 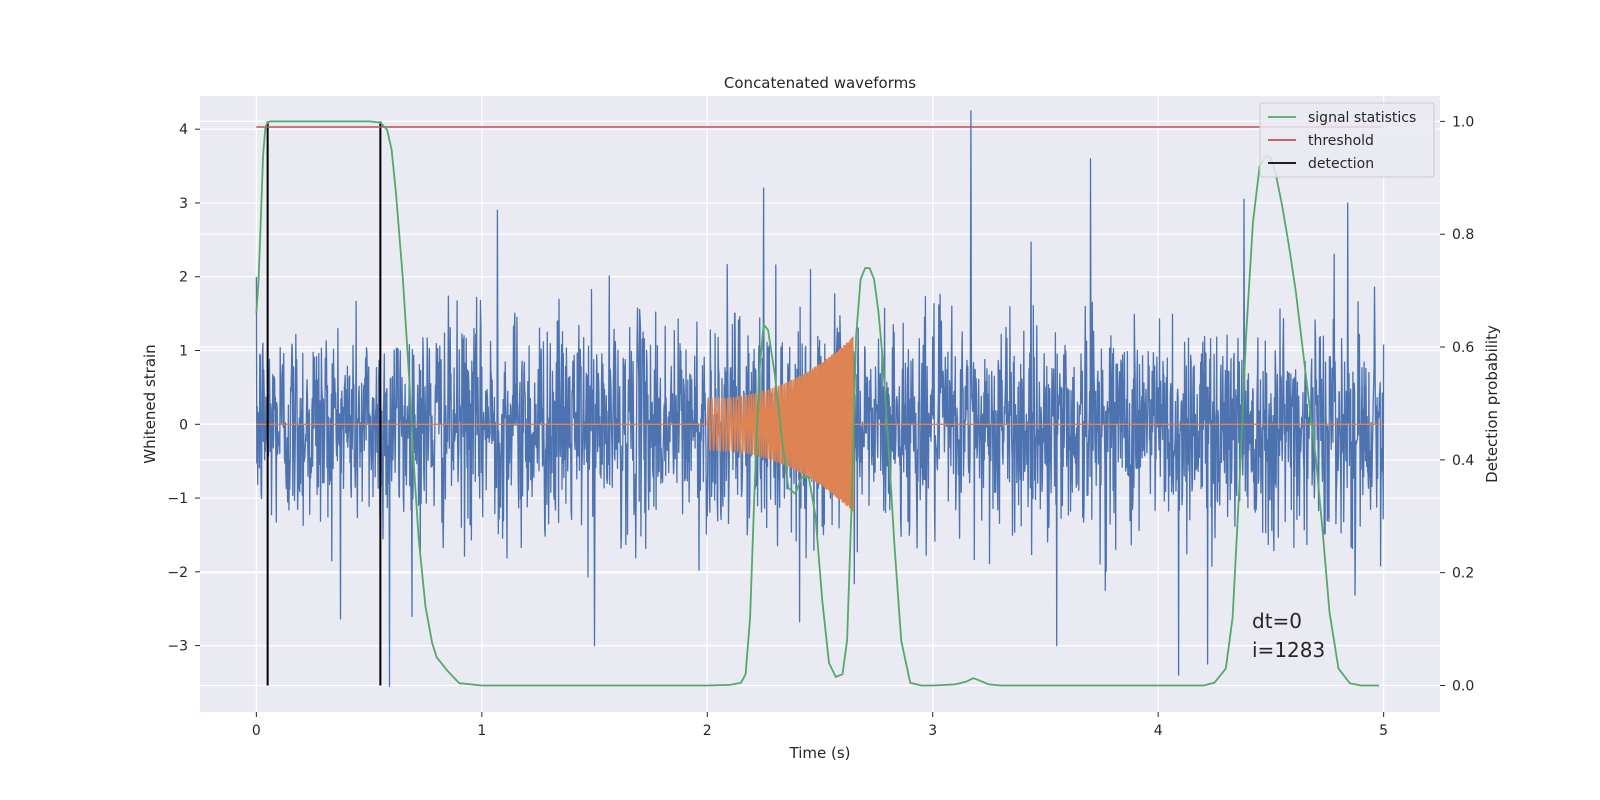 I want to click on y2-tick-label: 0.6, so click(x=1463, y=348).